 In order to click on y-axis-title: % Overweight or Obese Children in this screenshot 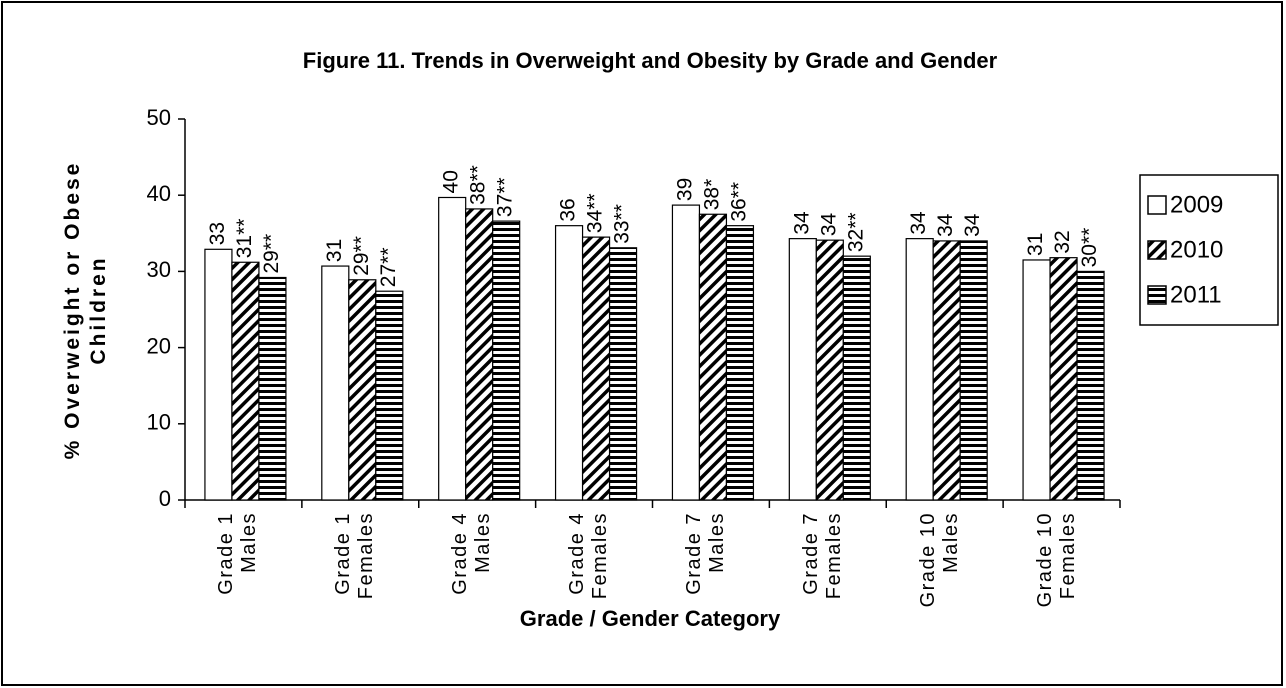, I will do `click(85, 310)`.